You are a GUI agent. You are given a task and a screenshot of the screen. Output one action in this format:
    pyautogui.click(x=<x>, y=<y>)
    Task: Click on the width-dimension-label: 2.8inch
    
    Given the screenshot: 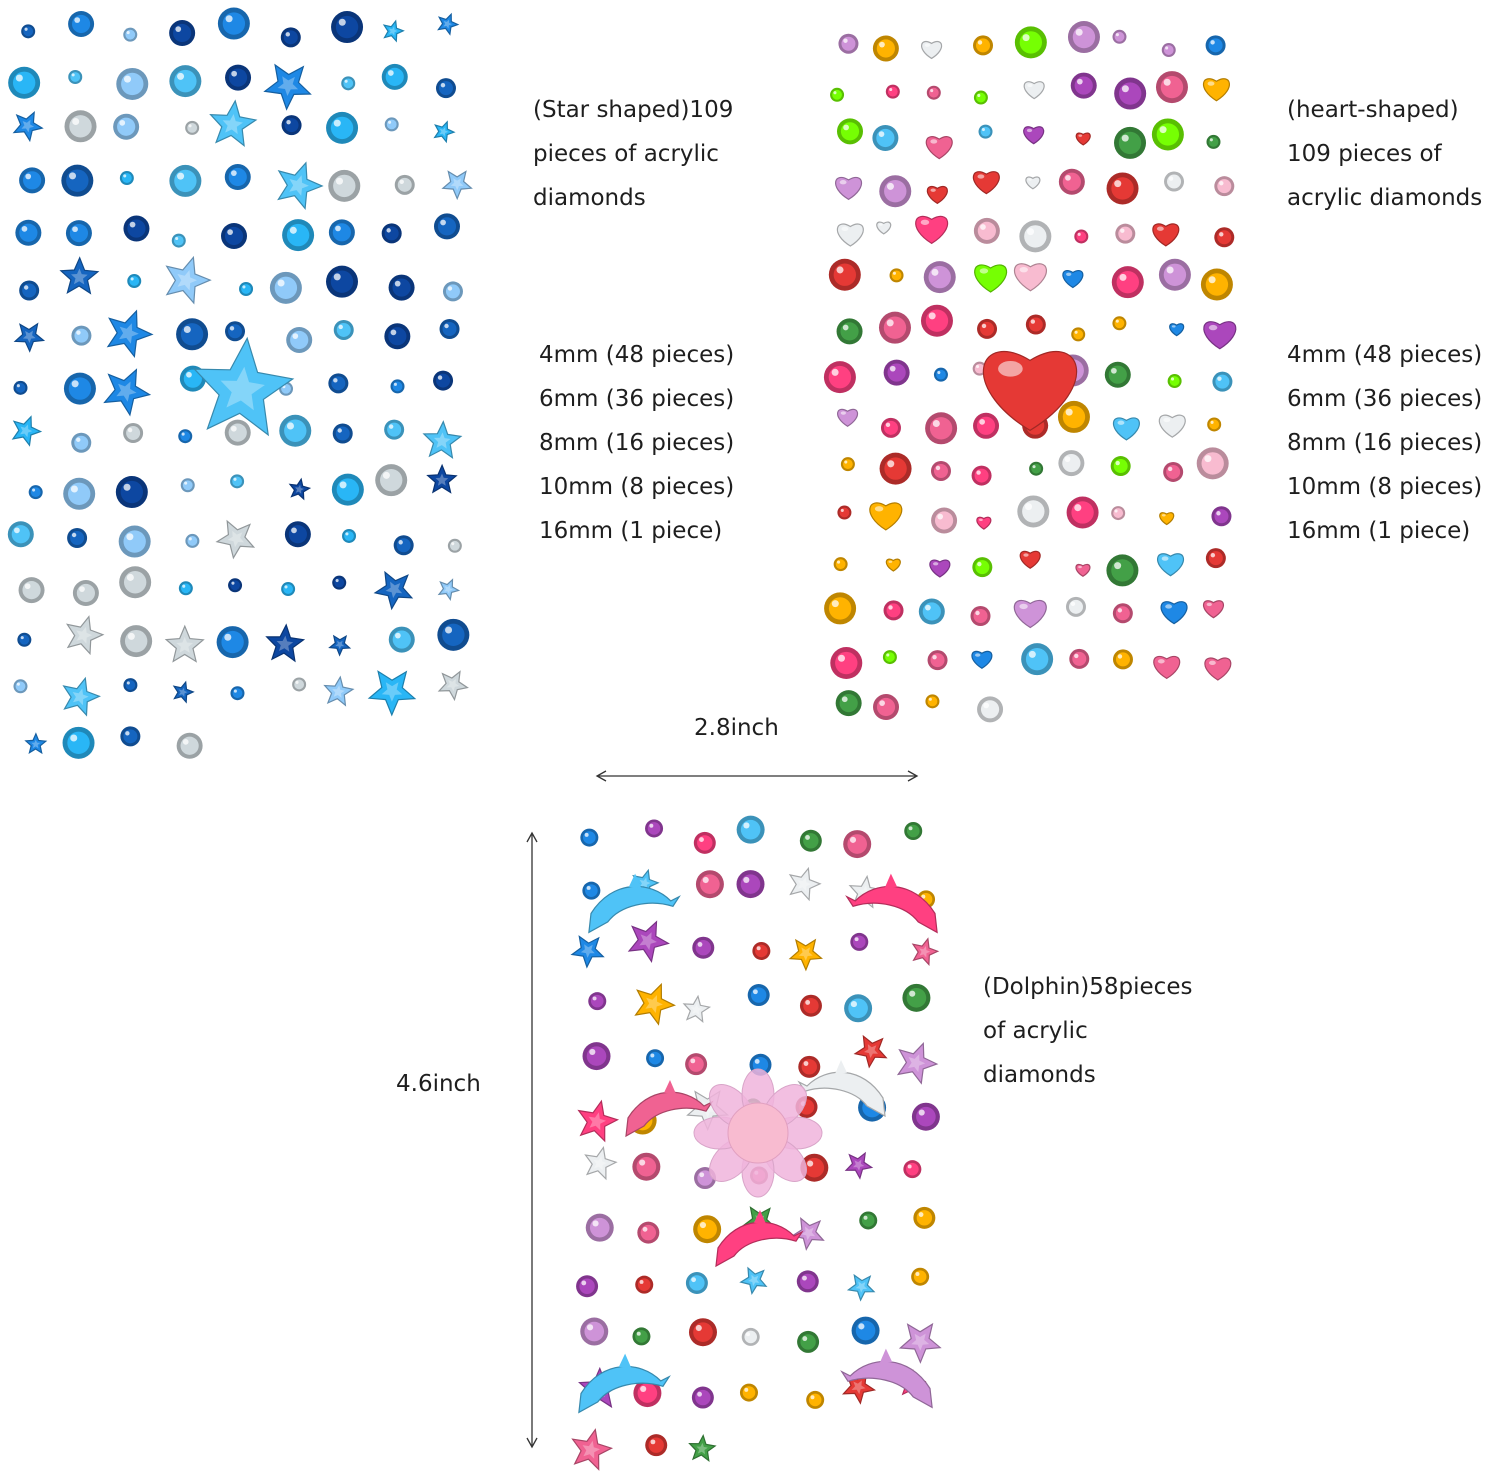 What is the action you would take?
    pyautogui.click(x=736, y=728)
    